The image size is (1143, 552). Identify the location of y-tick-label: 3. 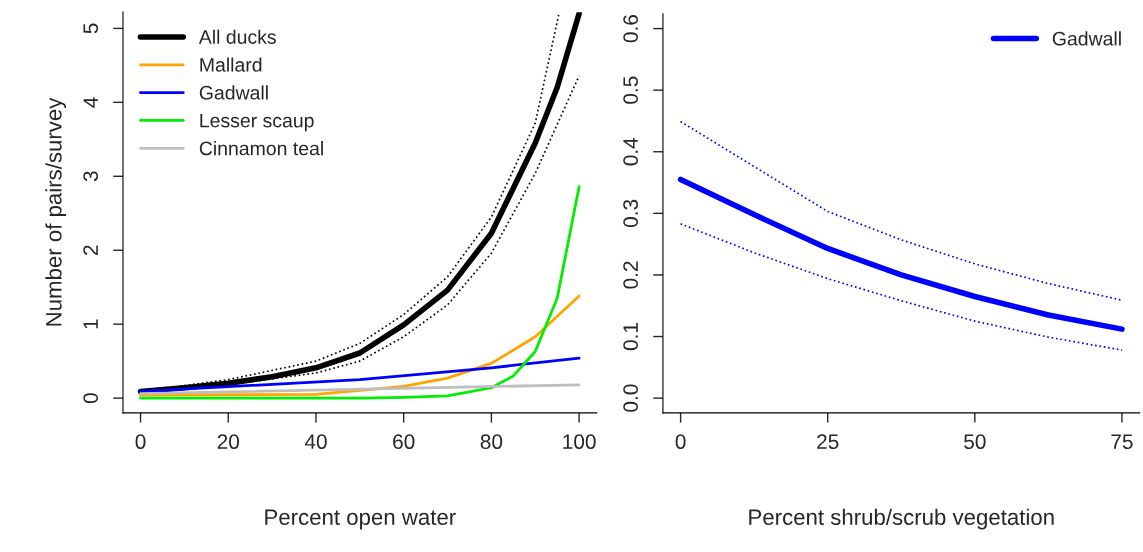
(91, 176).